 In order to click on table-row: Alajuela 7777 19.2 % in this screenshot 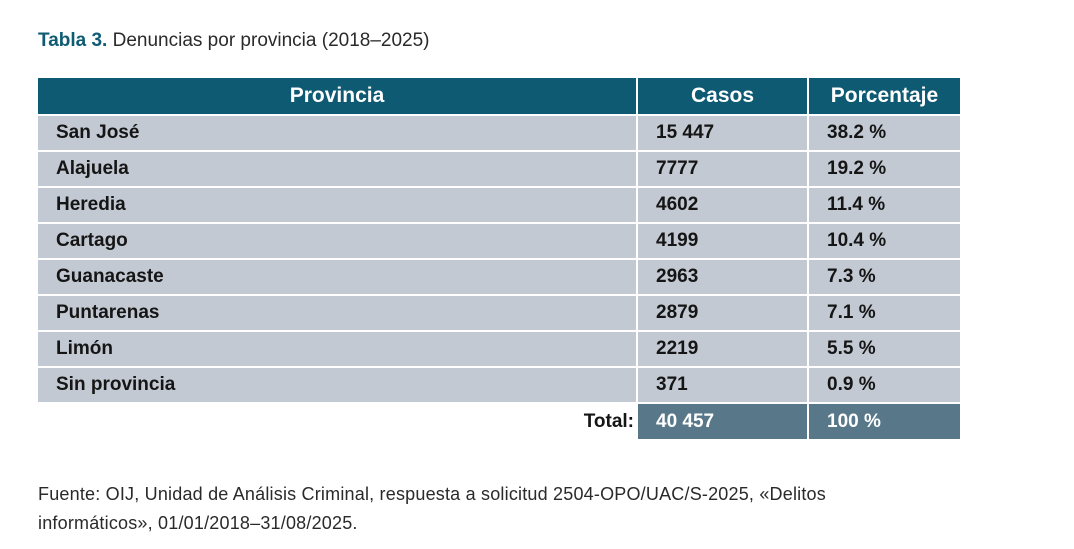, I will do `click(499, 168)`.